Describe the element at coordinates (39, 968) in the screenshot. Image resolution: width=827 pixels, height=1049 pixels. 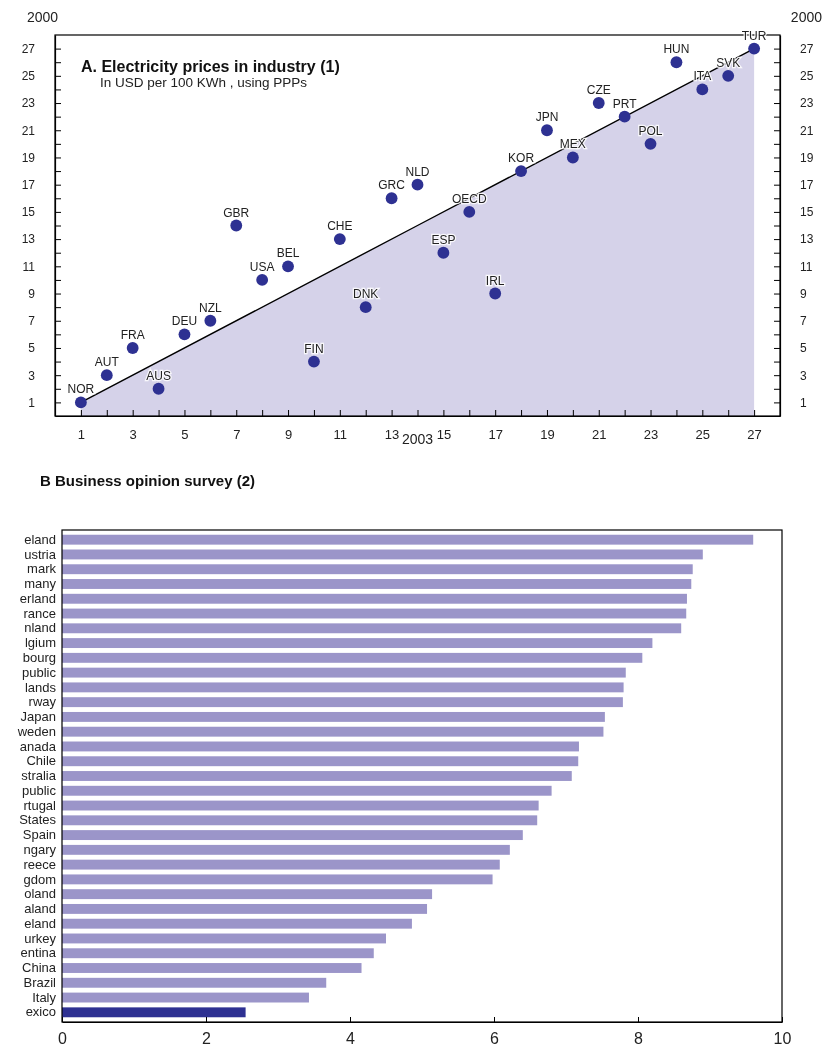
I see `y-tick-label: China` at that location.